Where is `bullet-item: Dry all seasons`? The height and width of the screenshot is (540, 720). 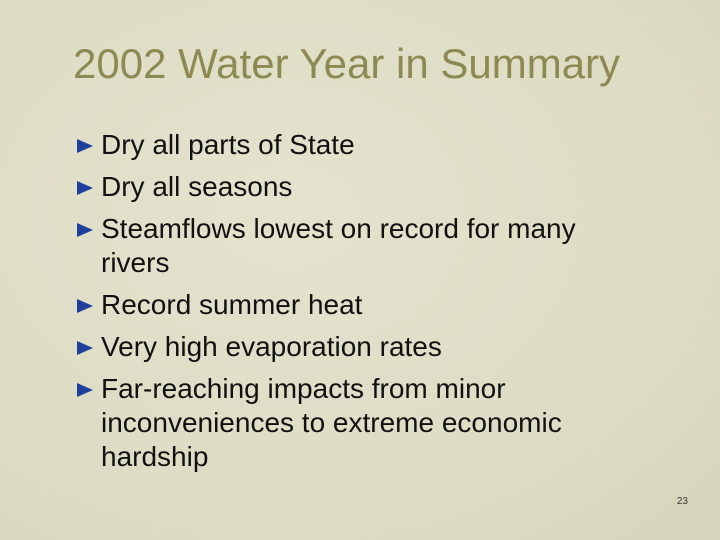
bullet-item: Dry all seasons is located at coordinates (361, 187).